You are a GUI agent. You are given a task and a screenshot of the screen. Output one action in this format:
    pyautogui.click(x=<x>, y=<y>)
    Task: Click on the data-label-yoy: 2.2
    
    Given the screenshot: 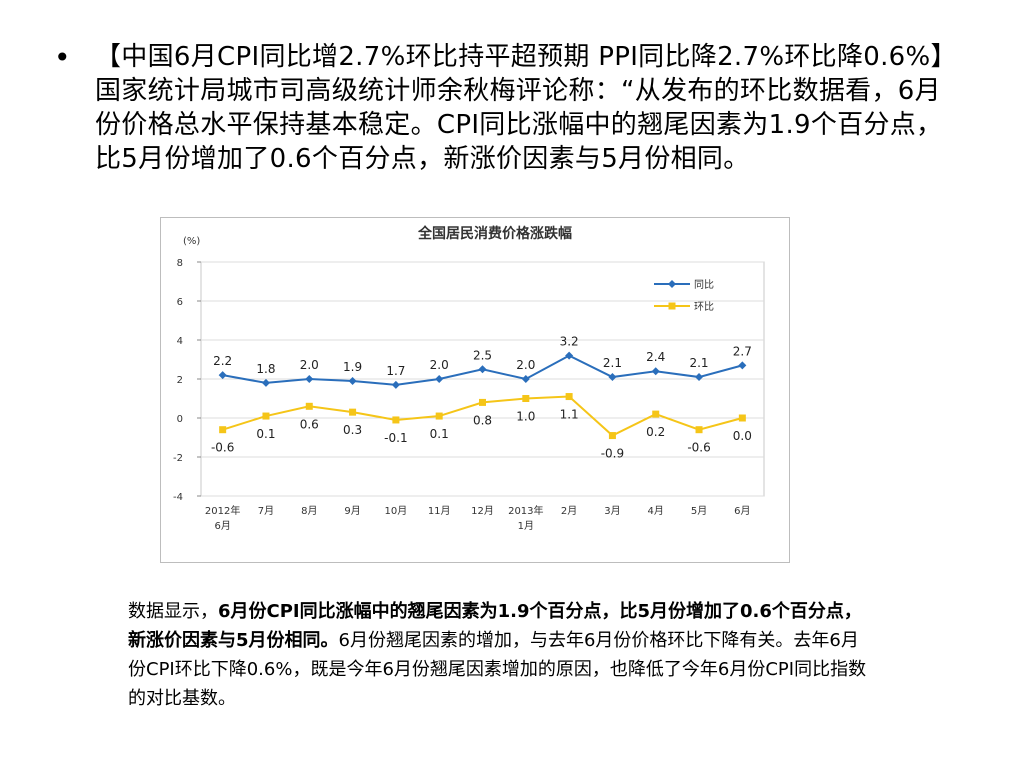 What is the action you would take?
    pyautogui.click(x=222, y=361)
    